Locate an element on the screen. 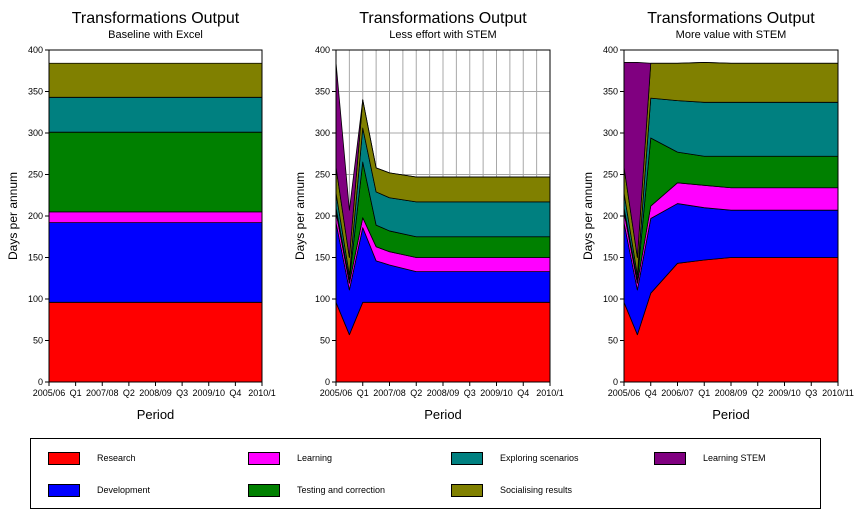  area-series-development is located at coordinates (155, 262).